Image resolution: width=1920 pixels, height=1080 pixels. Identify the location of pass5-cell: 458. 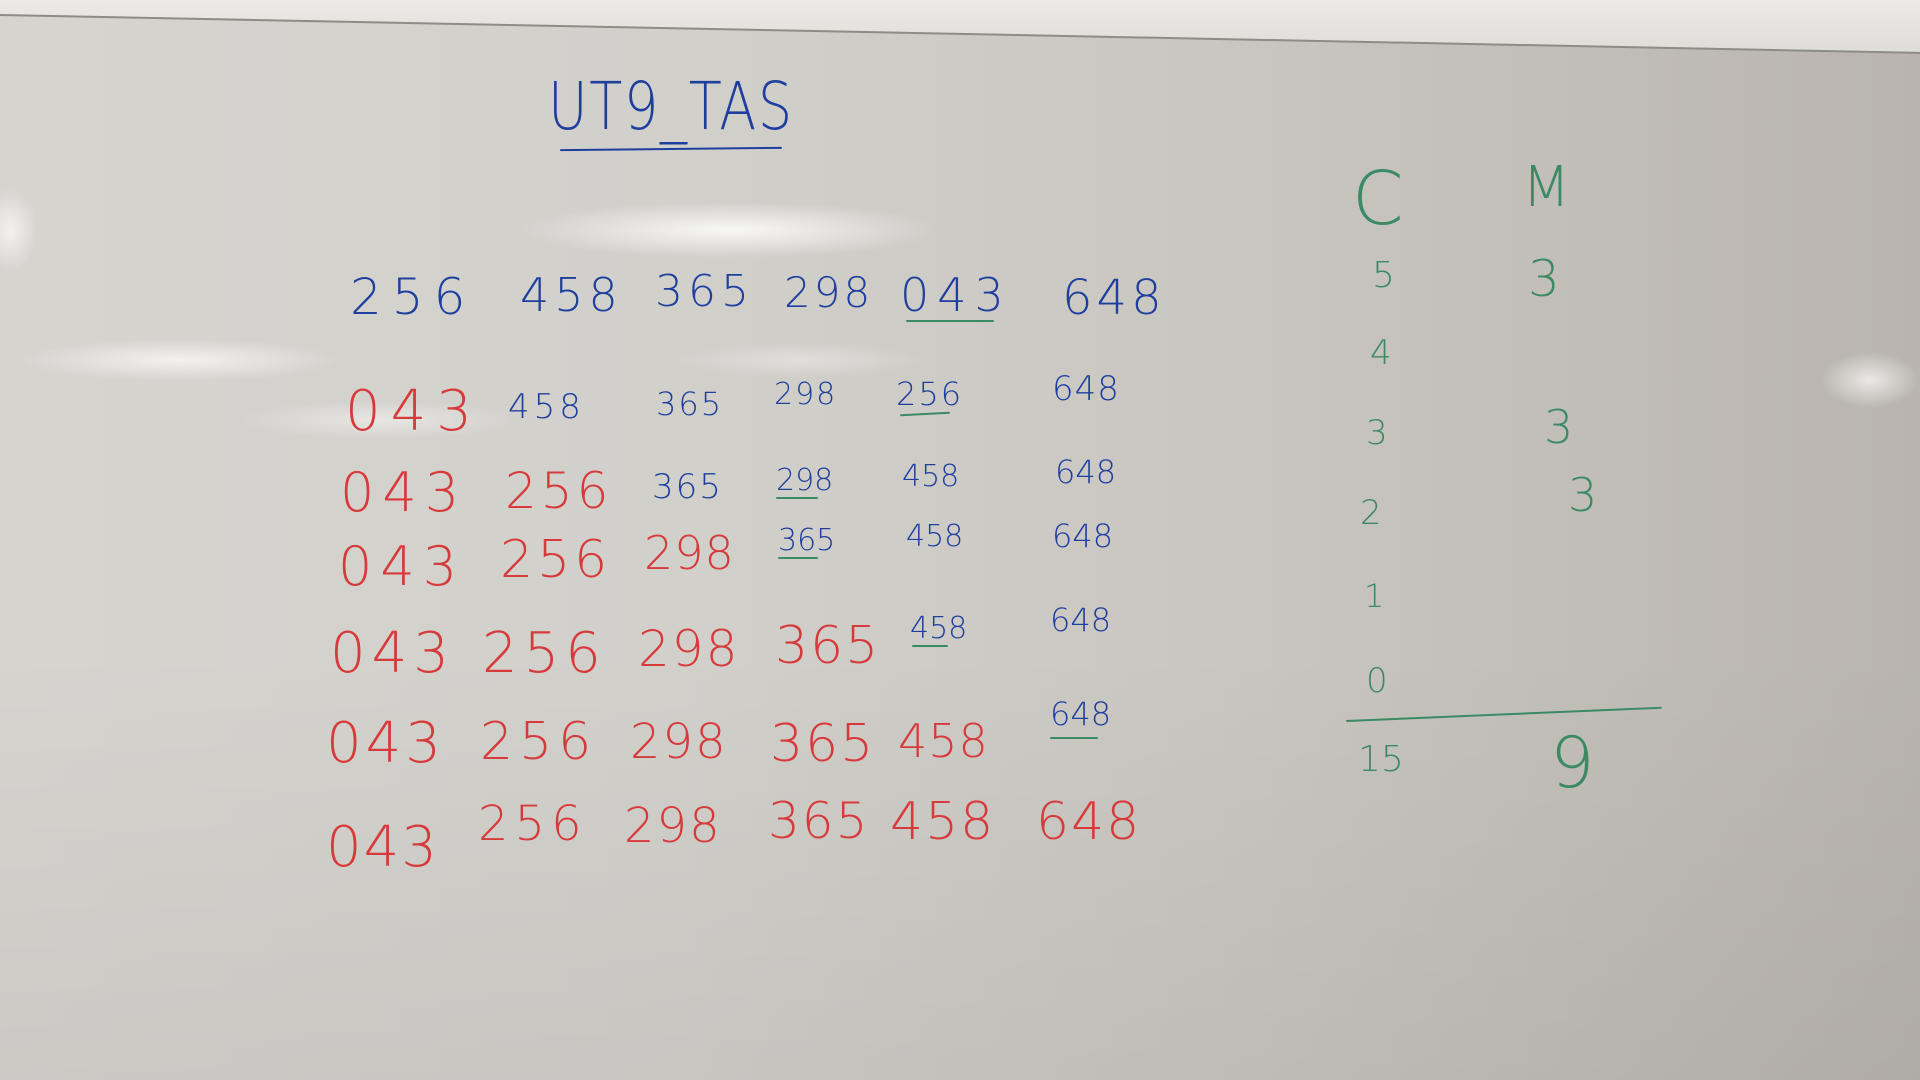
(943, 741).